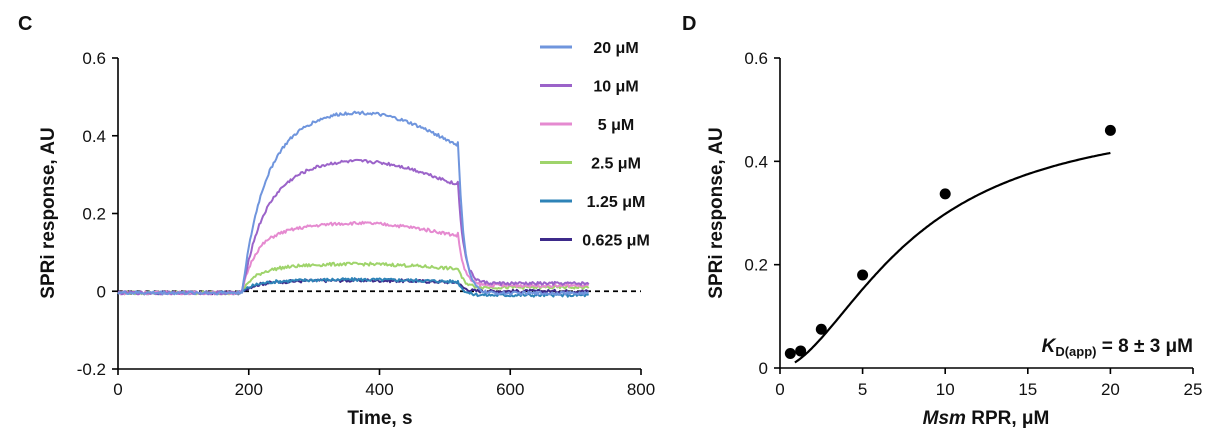 Image resolution: width=1228 pixels, height=444 pixels. What do you see at coordinates (48, 212) in the screenshot?
I see `panel-c-y-label: SPRi response, AU` at bounding box center [48, 212].